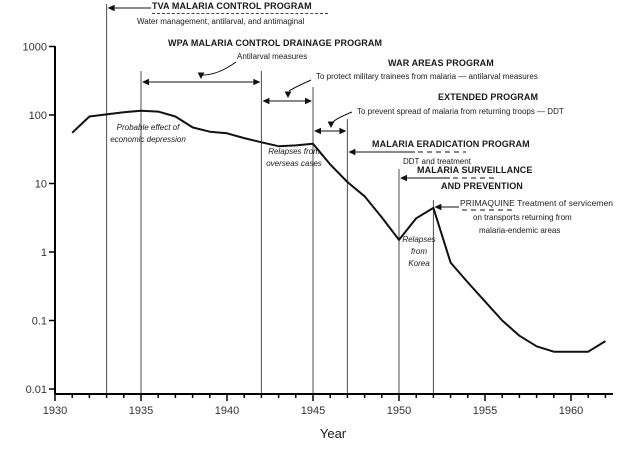 The width and height of the screenshot is (623, 453). What do you see at coordinates (38, 116) in the screenshot?
I see `svg-text: 100` at bounding box center [38, 116].